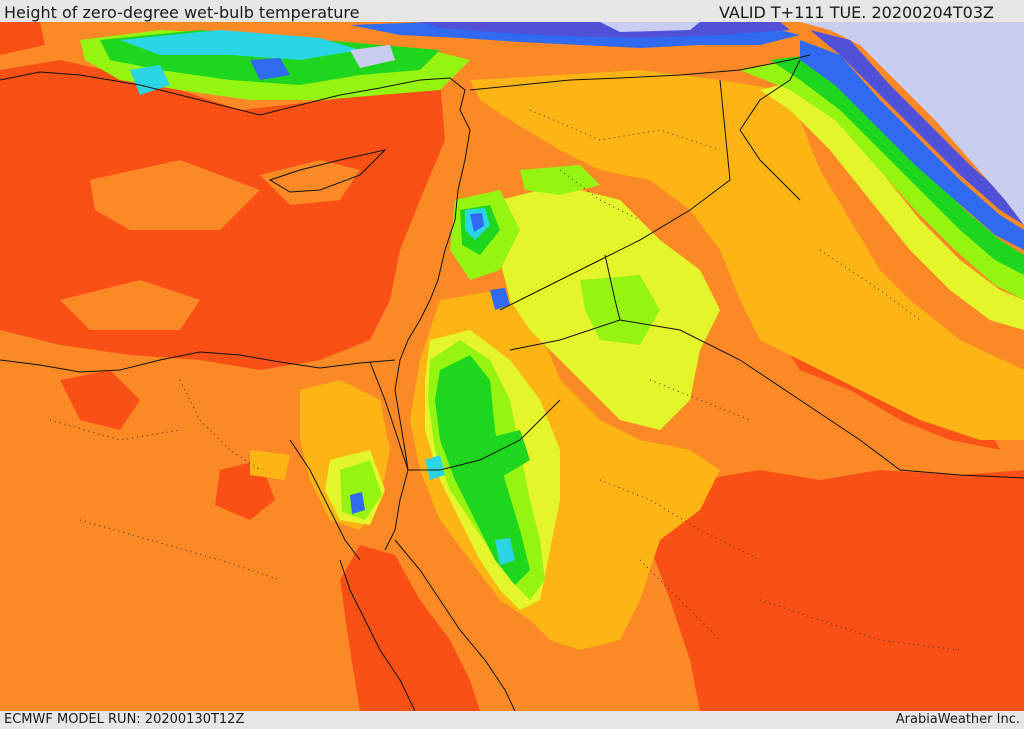 This screenshot has width=1024, height=729. Describe the element at coordinates (505, 551) in the screenshot. I see `jordan-cyan` at that location.